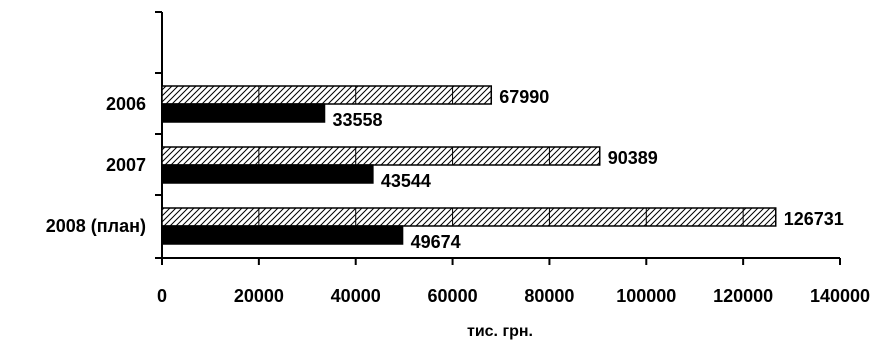  What do you see at coordinates (646, 296) in the screenshot?
I see `x-tick-label-100000: 100000` at bounding box center [646, 296].